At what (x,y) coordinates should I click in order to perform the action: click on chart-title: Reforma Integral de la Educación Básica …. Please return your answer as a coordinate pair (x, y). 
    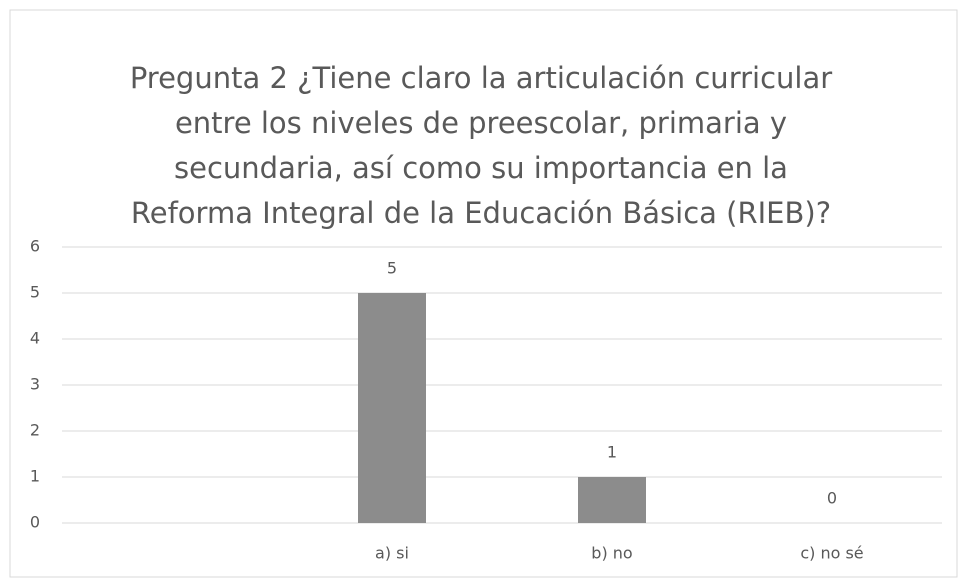
    Looking at the image, I should click on (481, 213).